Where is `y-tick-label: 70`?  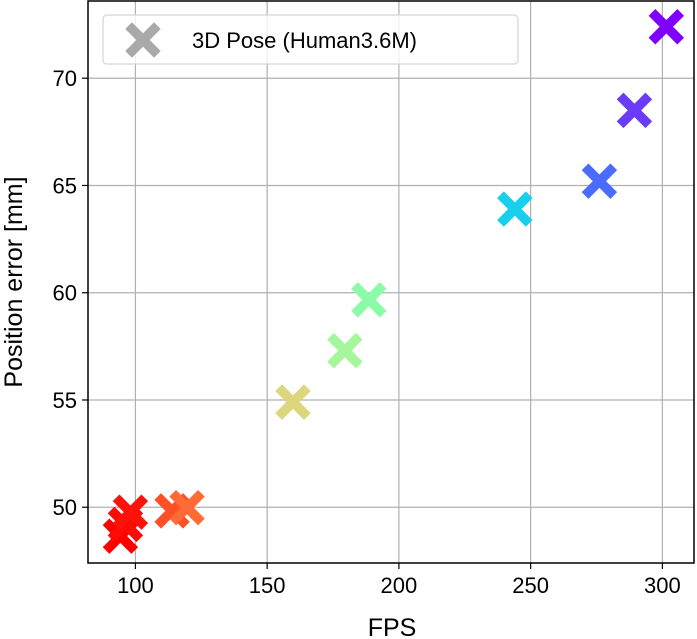 y-tick-label: 70 is located at coordinates (65, 78).